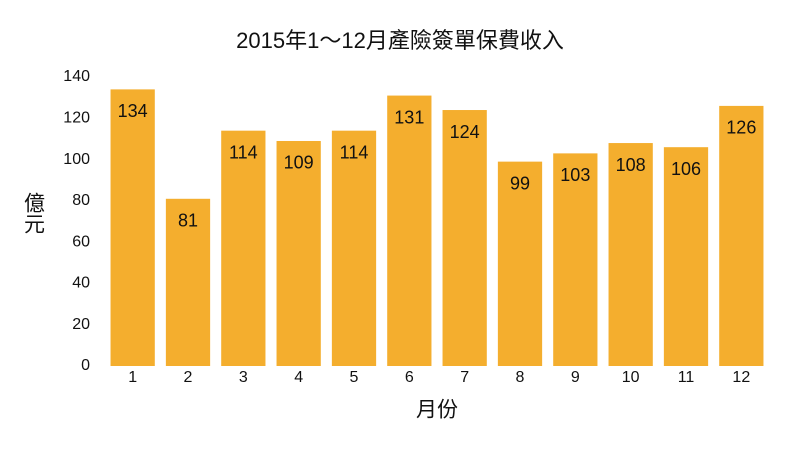 Image resolution: width=800 pixels, height=450 pixels. I want to click on x-tick-label: 7, so click(464, 377).